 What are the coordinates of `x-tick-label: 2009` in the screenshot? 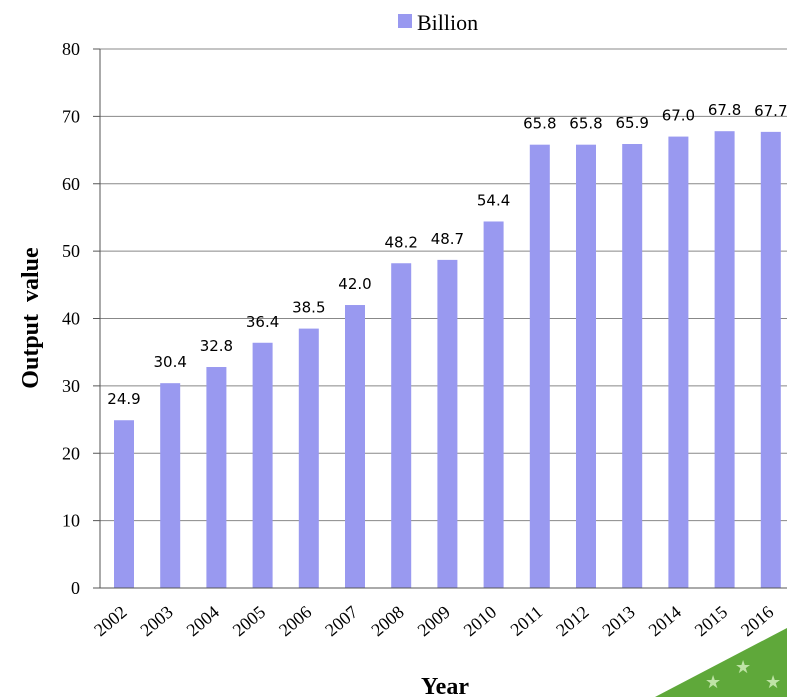 It's located at (434, 621).